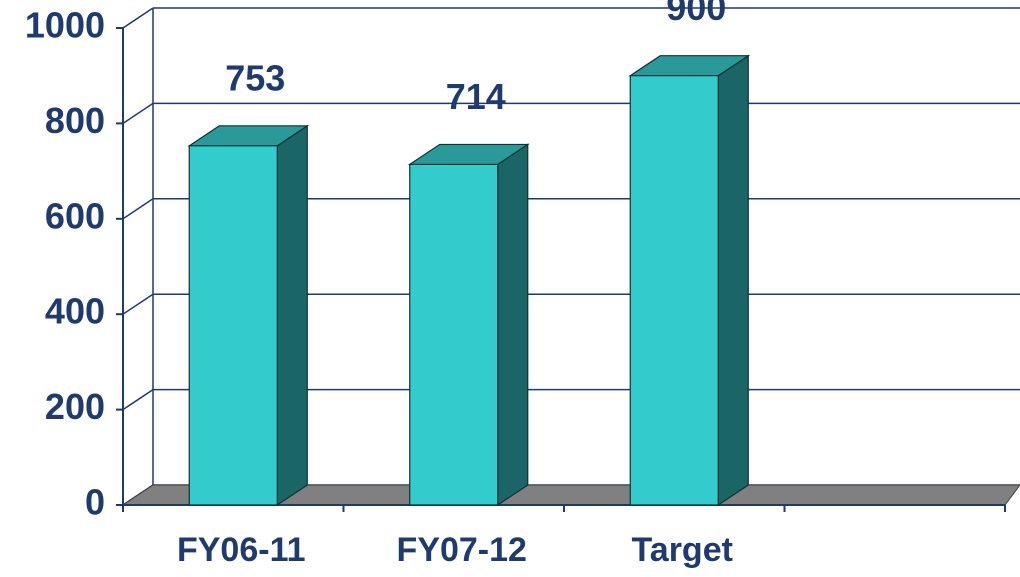  What do you see at coordinates (75, 215) in the screenshot?
I see `y-tick-label: 600` at bounding box center [75, 215].